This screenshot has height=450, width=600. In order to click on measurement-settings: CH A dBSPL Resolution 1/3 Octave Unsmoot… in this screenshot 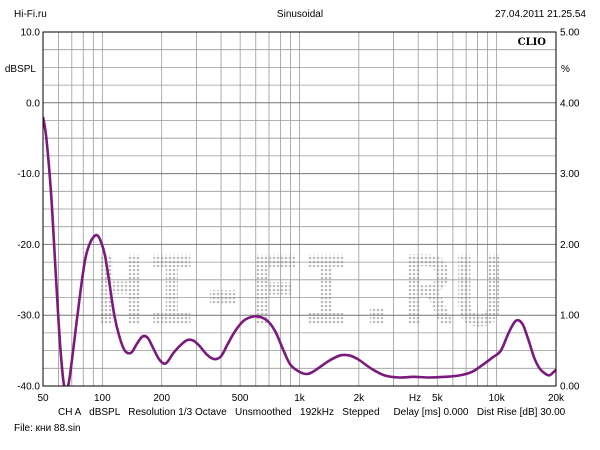, I will do `click(311, 412)`.